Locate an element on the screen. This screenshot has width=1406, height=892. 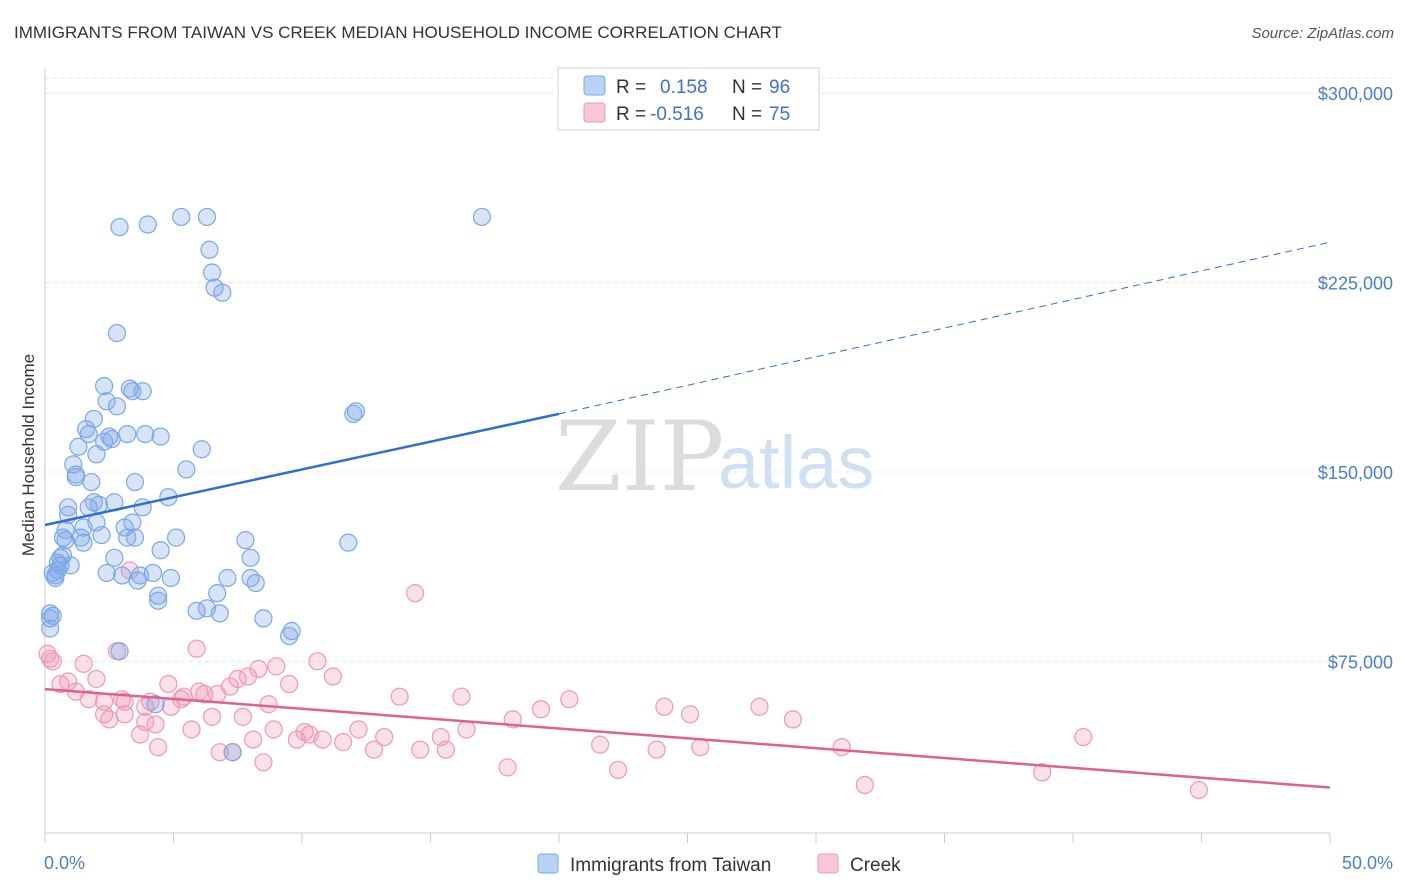
bottom-legend-swatch-creek is located at coordinates (828, 863).